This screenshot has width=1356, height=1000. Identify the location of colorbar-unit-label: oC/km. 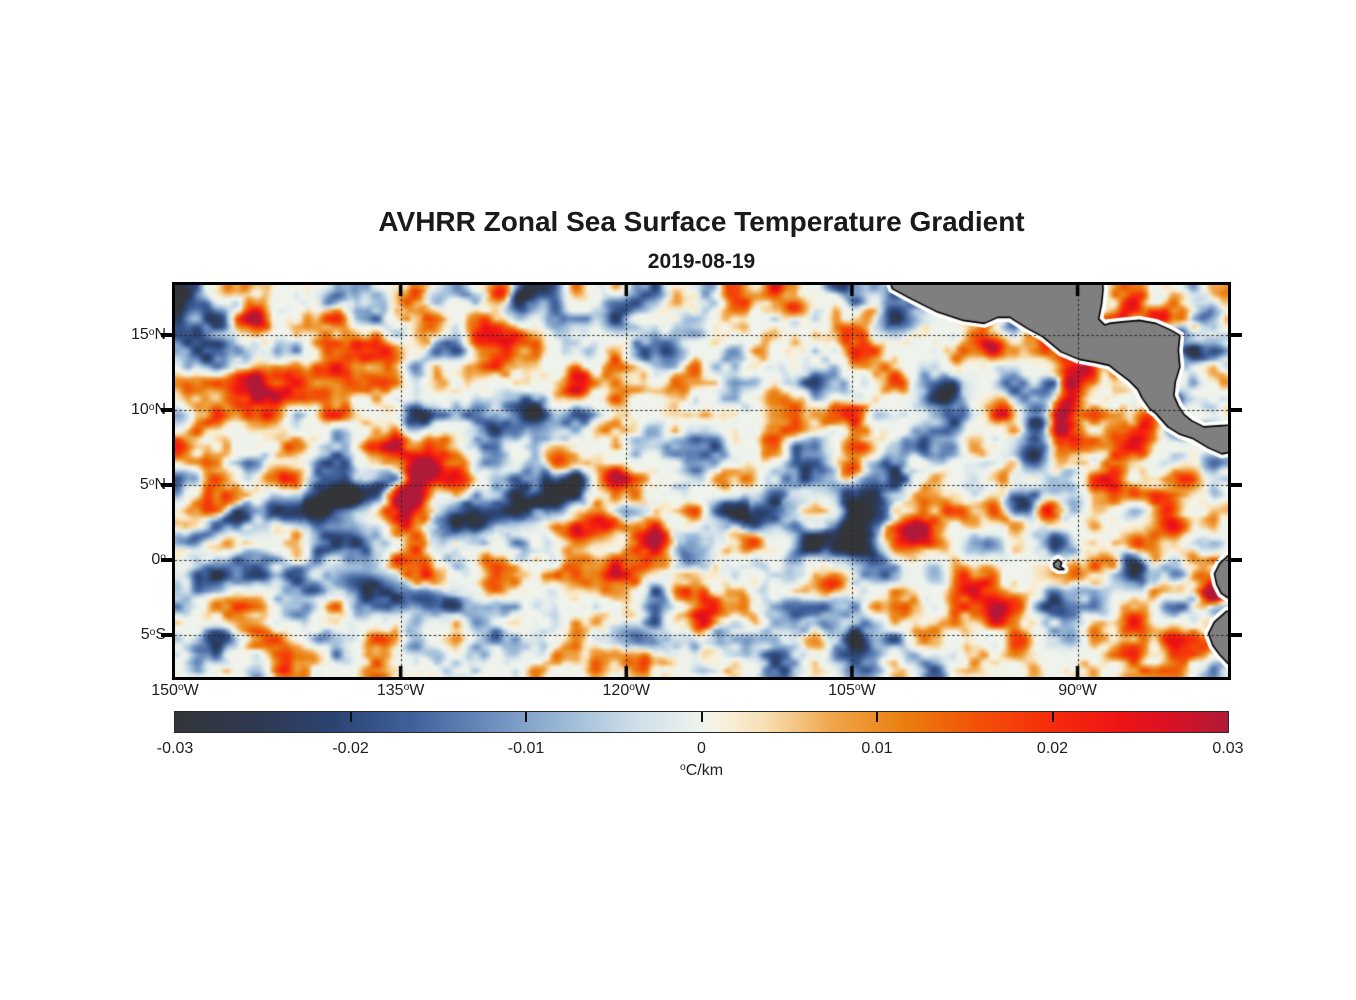
(701, 771).